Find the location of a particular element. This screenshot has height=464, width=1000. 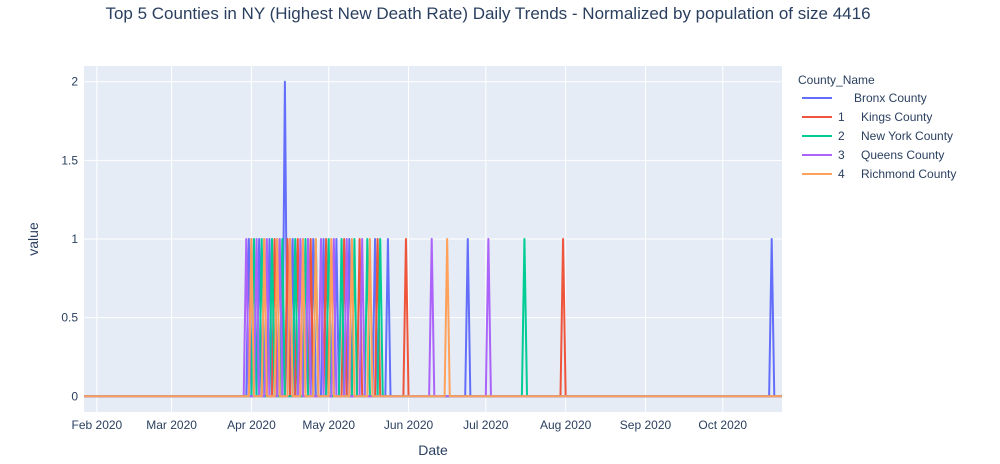

y-tick-label: 0 is located at coordinates (74, 396).